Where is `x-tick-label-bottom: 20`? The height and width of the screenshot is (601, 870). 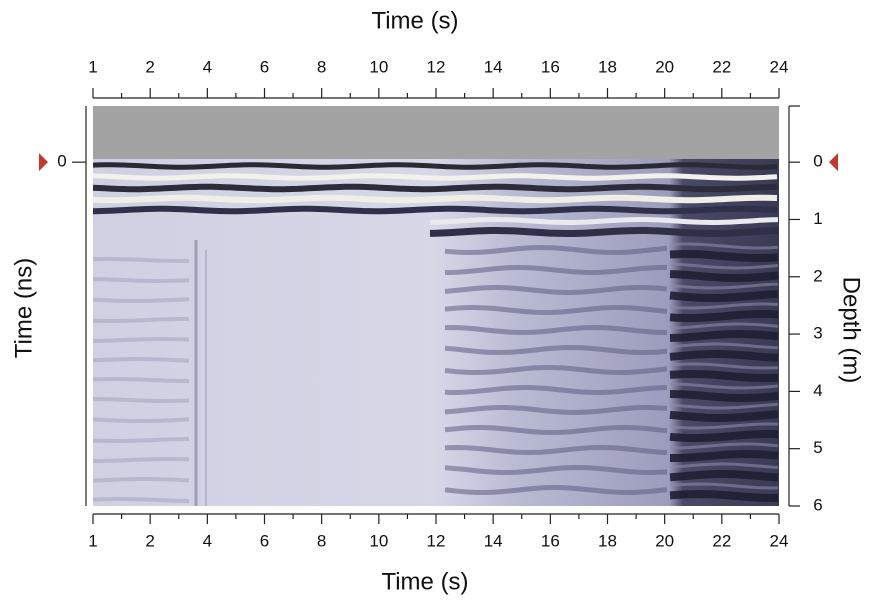
x-tick-label-bottom: 20 is located at coordinates (664, 540).